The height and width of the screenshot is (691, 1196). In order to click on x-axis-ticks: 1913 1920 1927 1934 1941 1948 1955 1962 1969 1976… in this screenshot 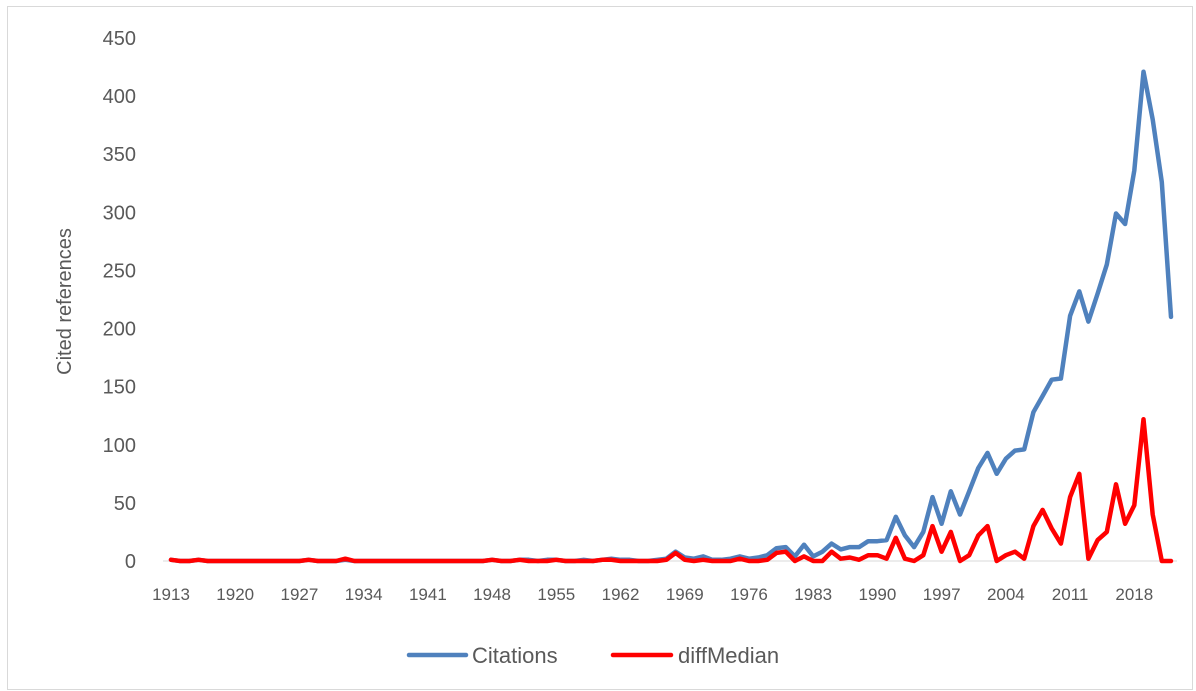, I will do `click(652, 594)`.